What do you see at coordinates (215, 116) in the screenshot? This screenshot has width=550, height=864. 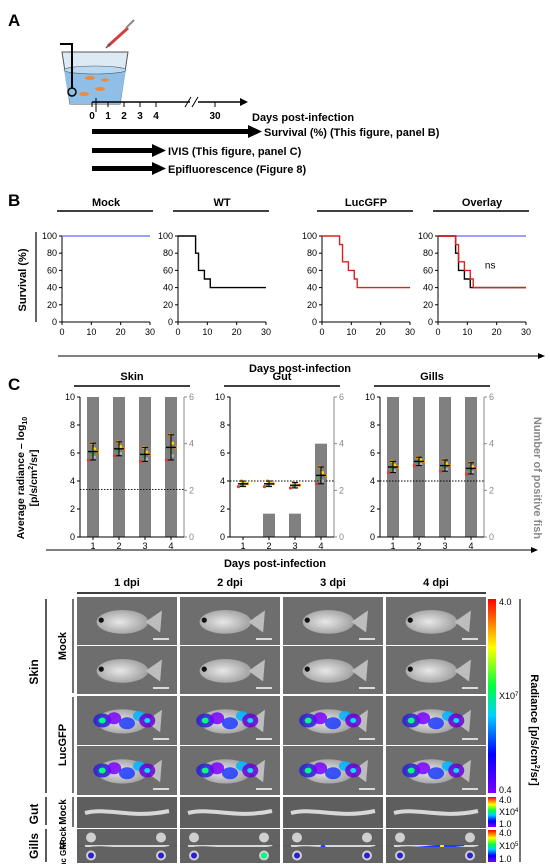 I see `timeline-tick: 30` at bounding box center [215, 116].